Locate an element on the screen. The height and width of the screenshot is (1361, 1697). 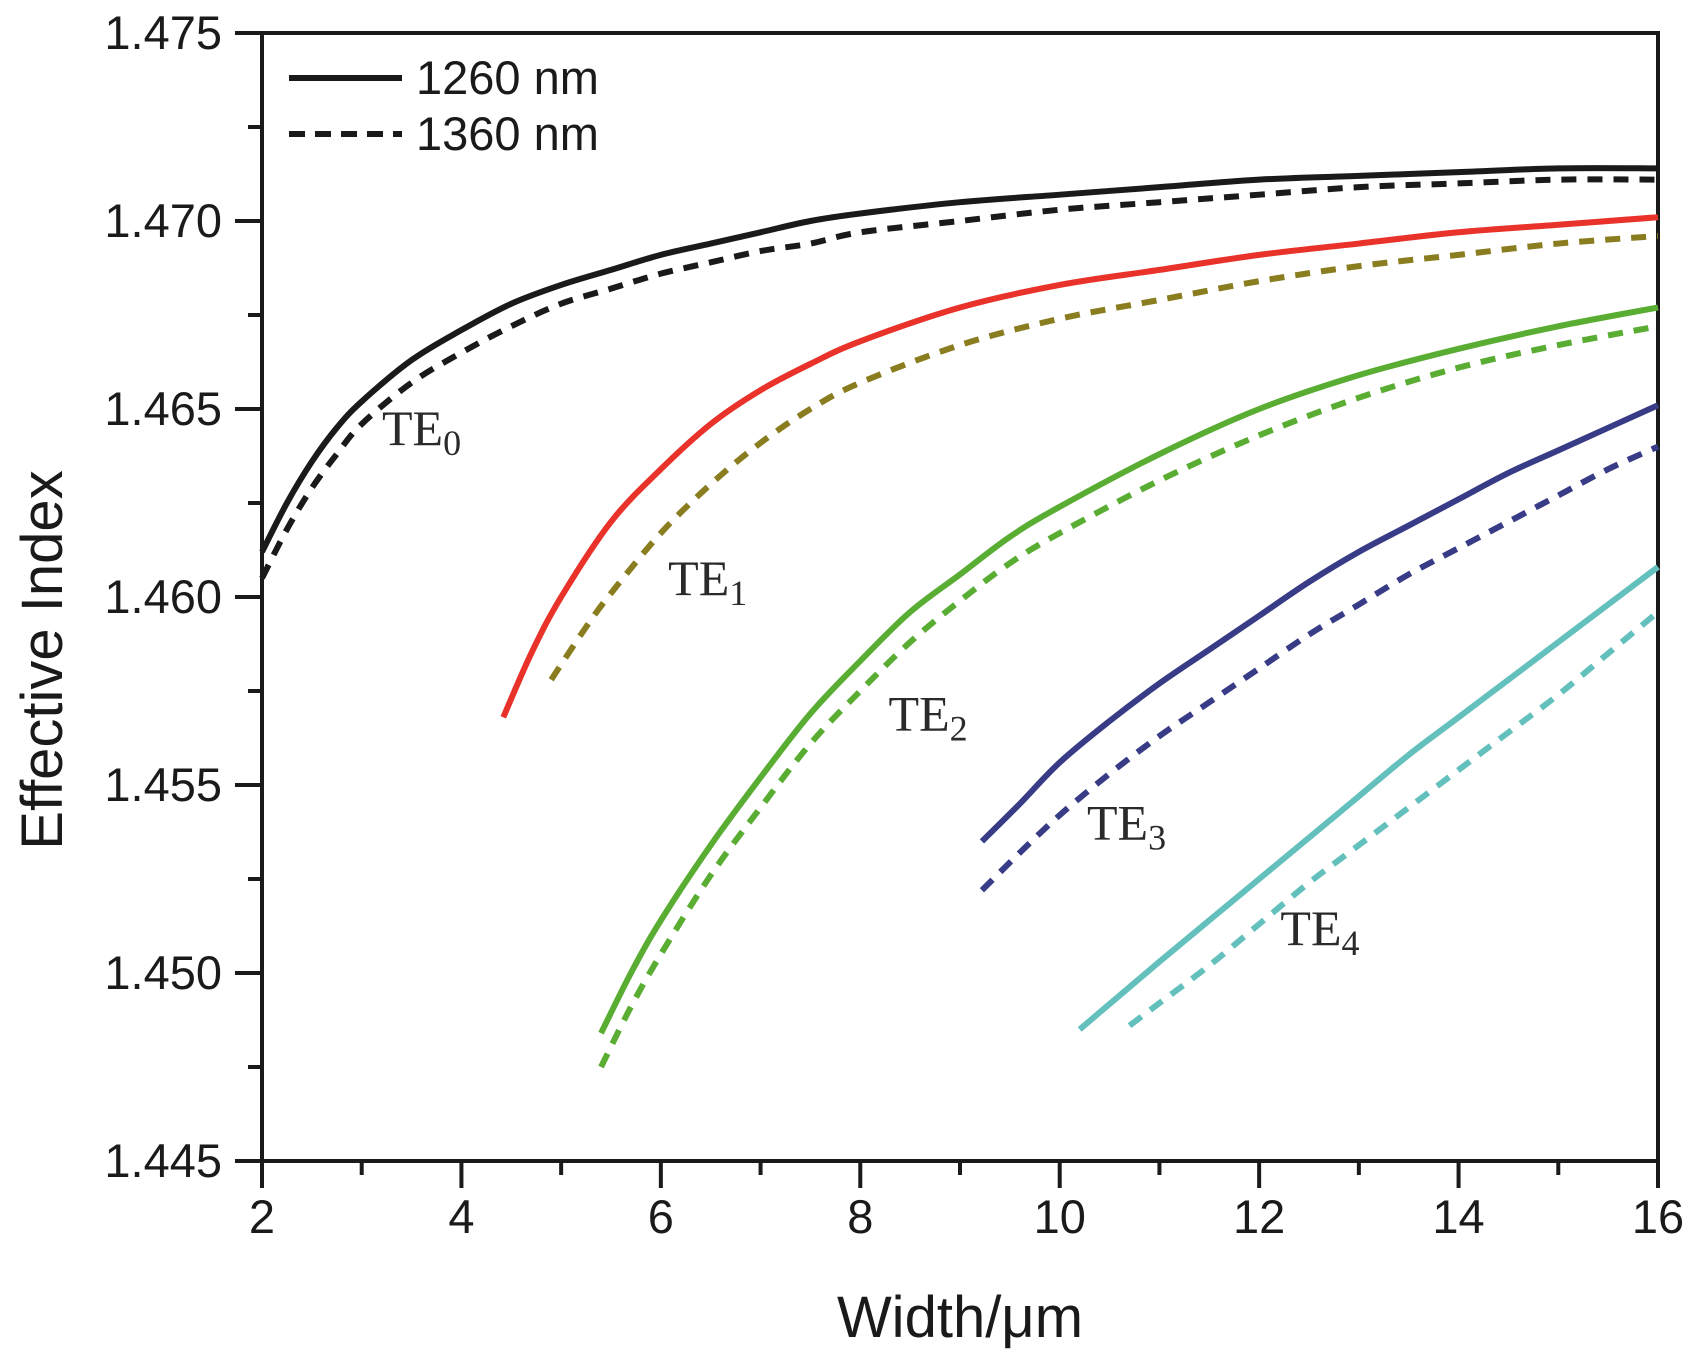
te3-label: TE3 is located at coordinates (1126, 826).